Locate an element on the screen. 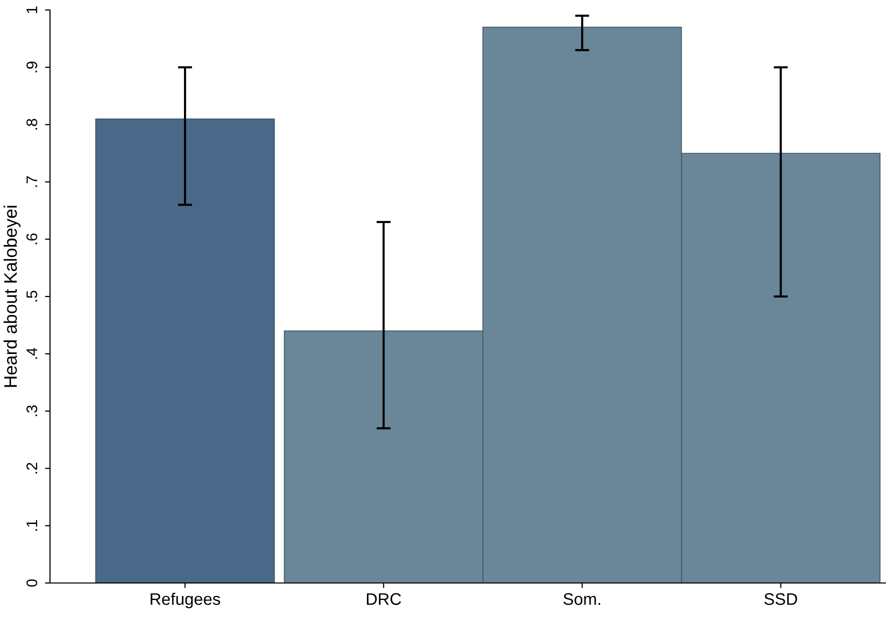 This screenshot has width=886, height=631. y-tick-label: .3 is located at coordinates (32, 410).